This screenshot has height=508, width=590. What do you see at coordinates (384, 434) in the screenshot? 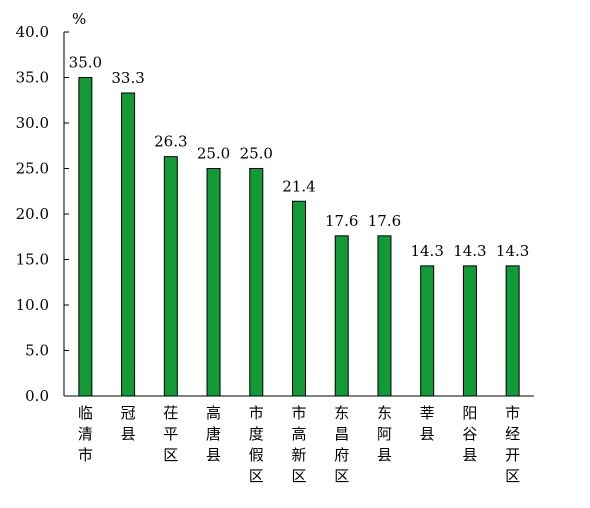
I see `category-label: 东阿县` at bounding box center [384, 434].